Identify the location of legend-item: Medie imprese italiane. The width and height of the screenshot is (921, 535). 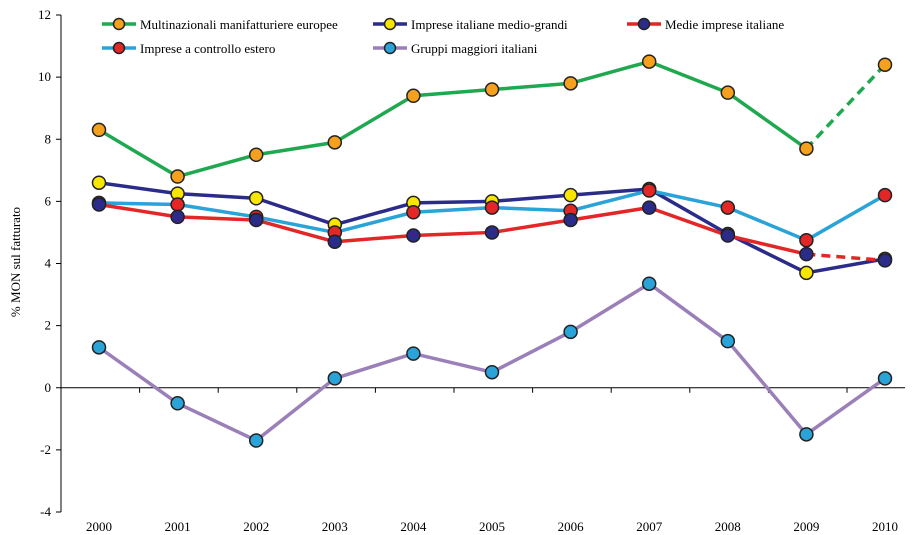
(705, 24).